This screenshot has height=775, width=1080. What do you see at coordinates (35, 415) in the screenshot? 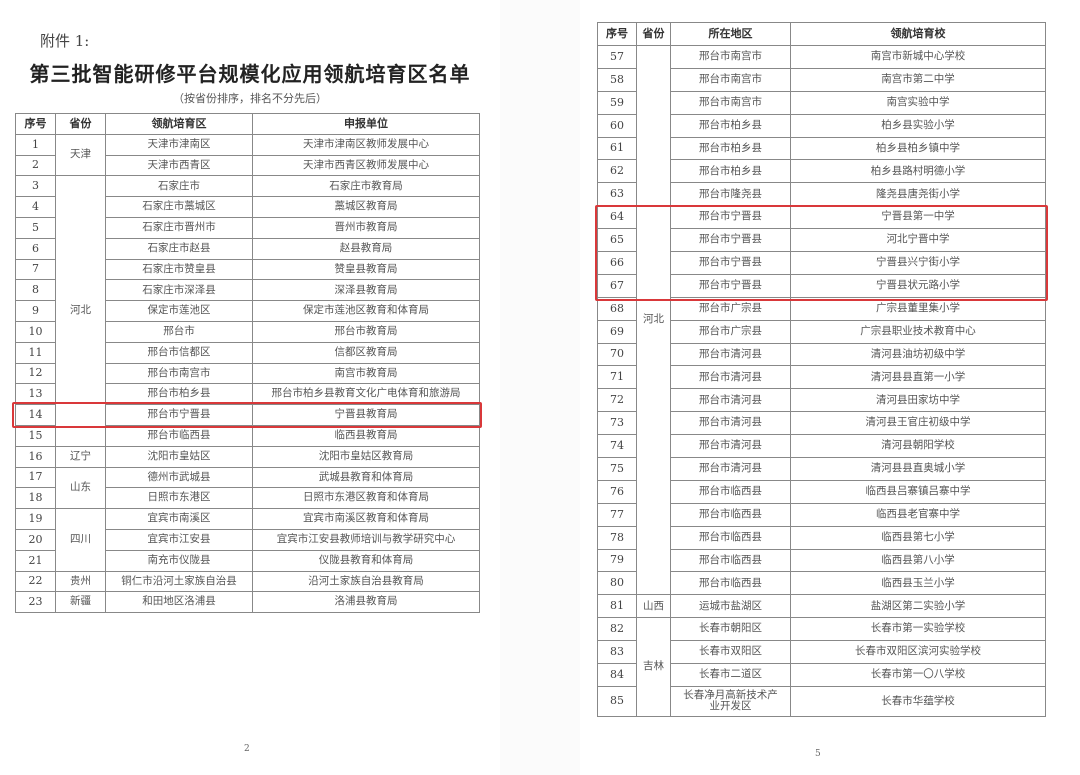
I see `row-number: 14` at bounding box center [35, 415].